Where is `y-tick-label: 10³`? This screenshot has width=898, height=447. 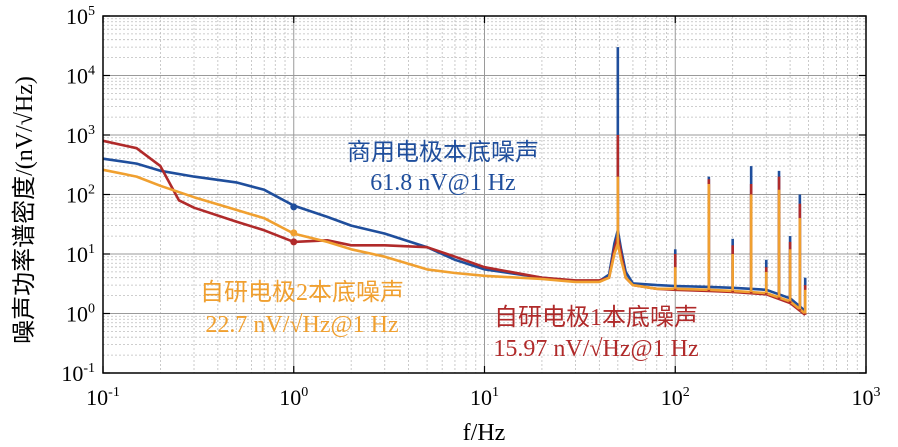
y-tick-label: 10³ is located at coordinates (80, 135).